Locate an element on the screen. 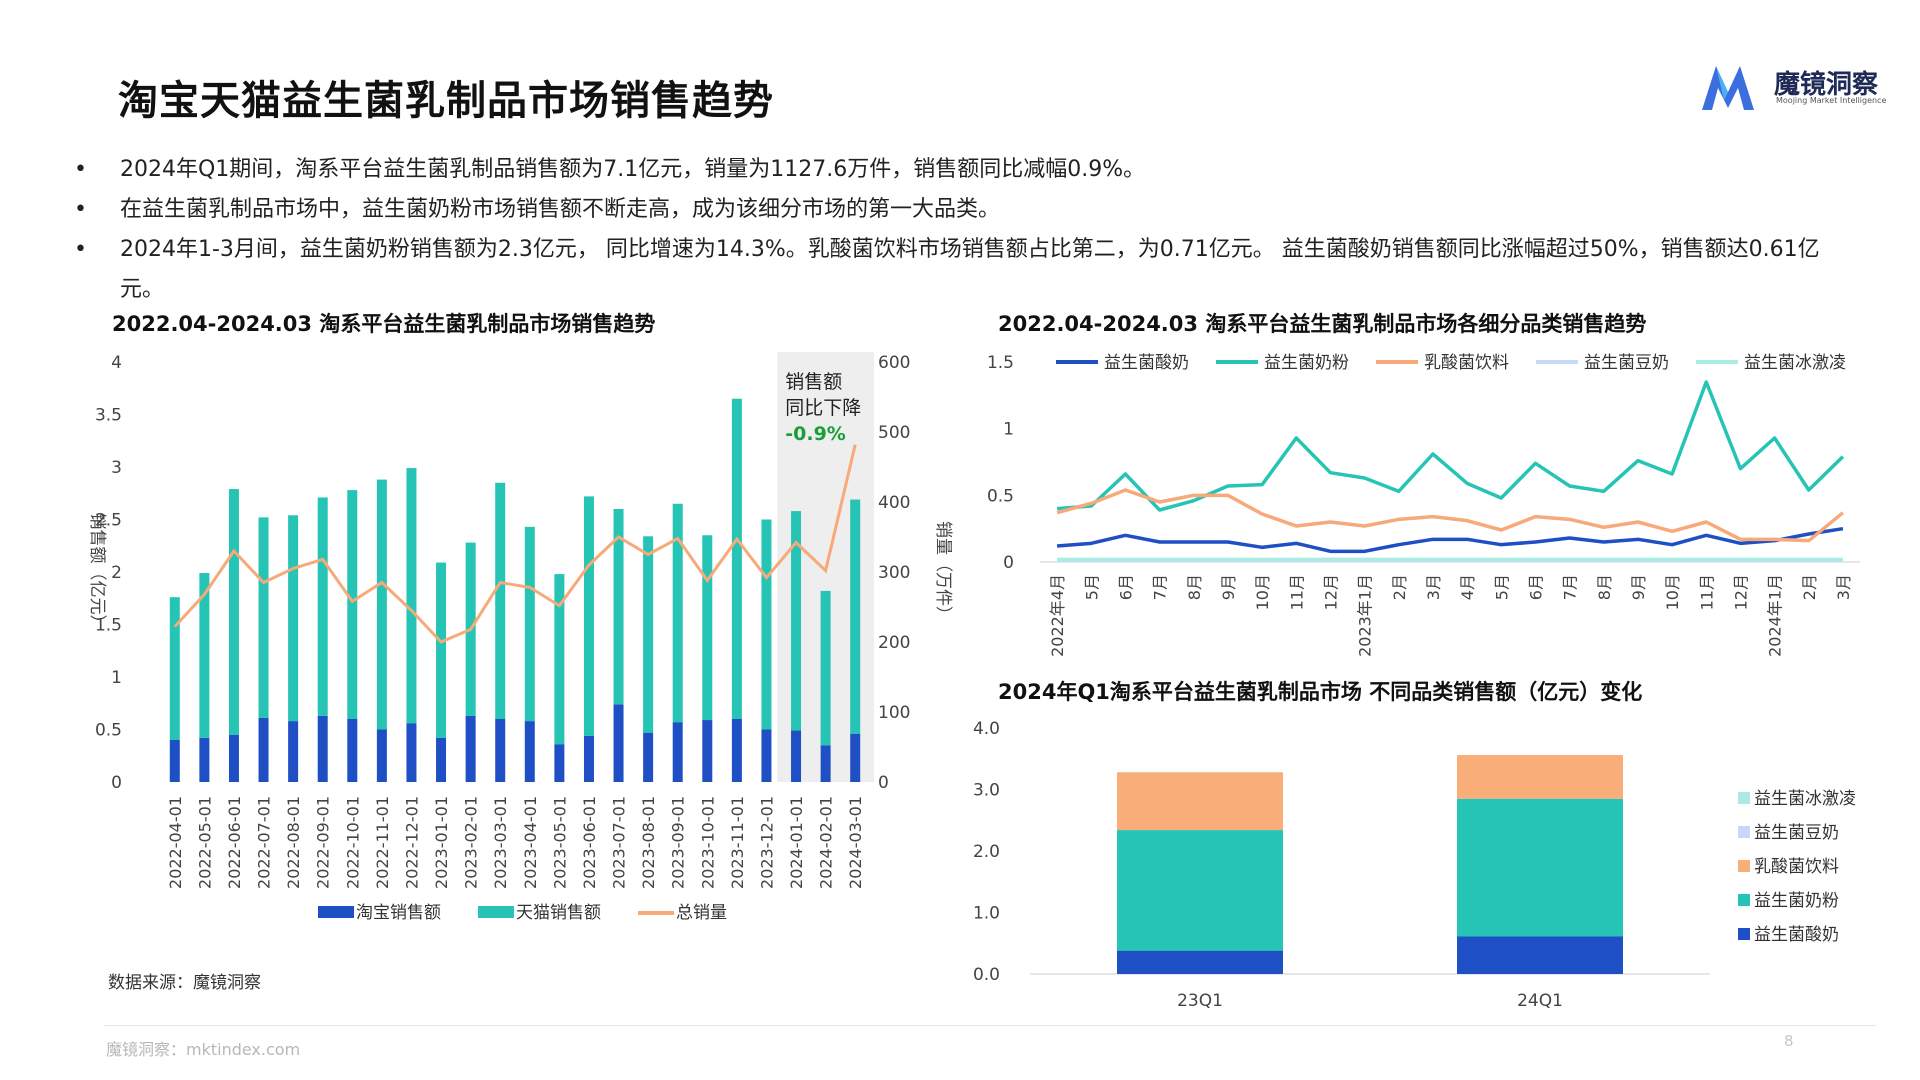 This screenshot has height=1080, width=1920. legend-label: 淘宝销售额 is located at coordinates (398, 913).